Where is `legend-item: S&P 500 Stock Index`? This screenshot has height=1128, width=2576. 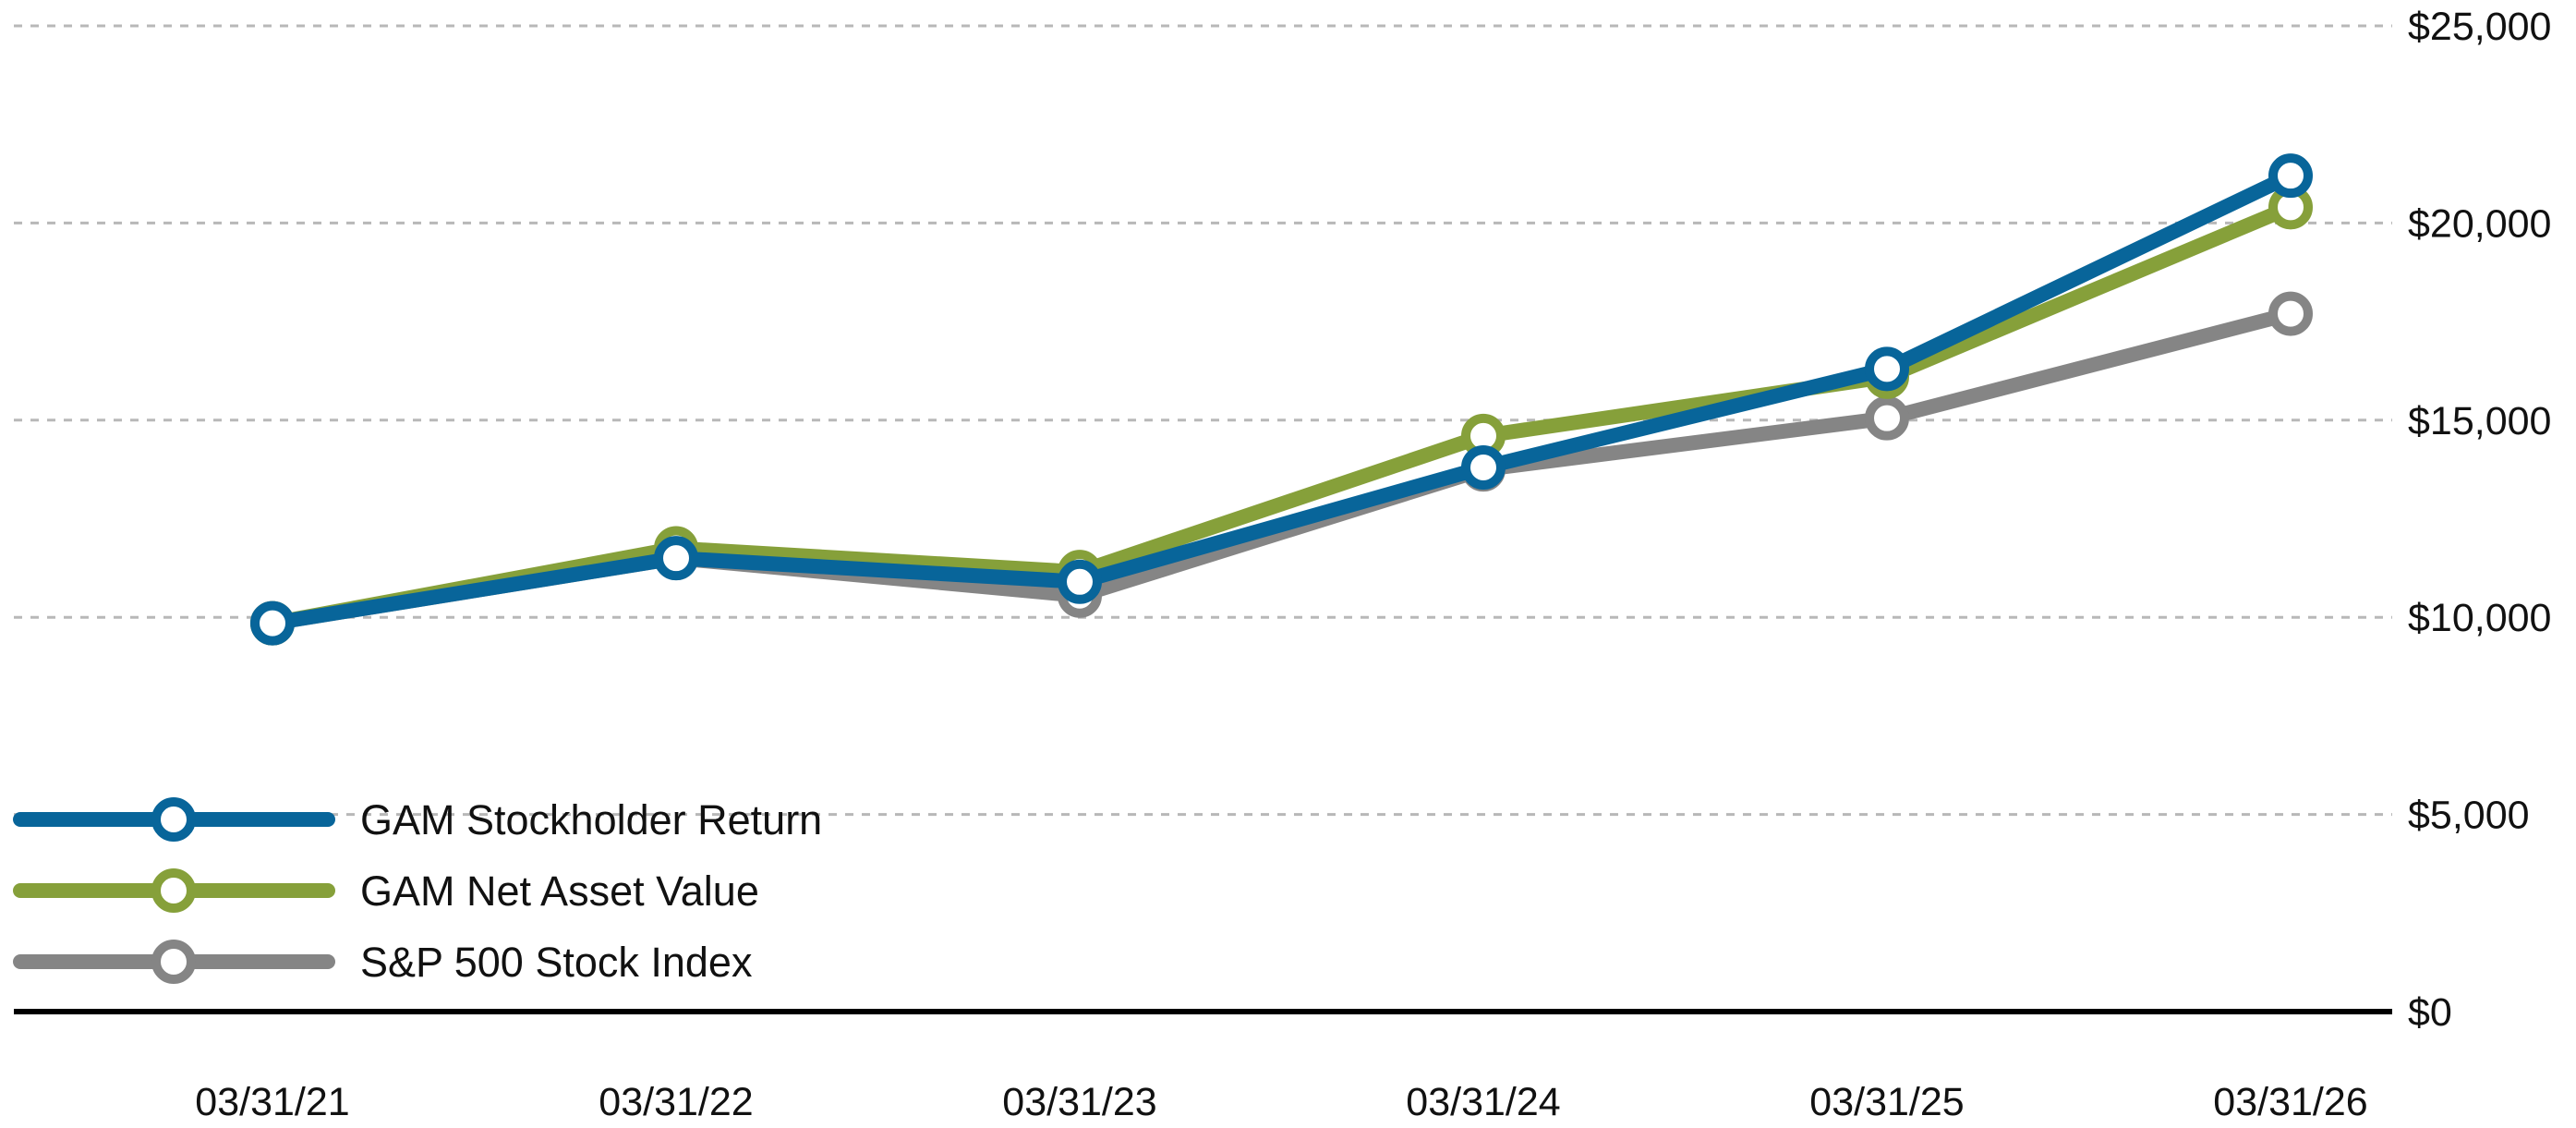 legend-item: S&P 500 Stock Index is located at coordinates (383, 962).